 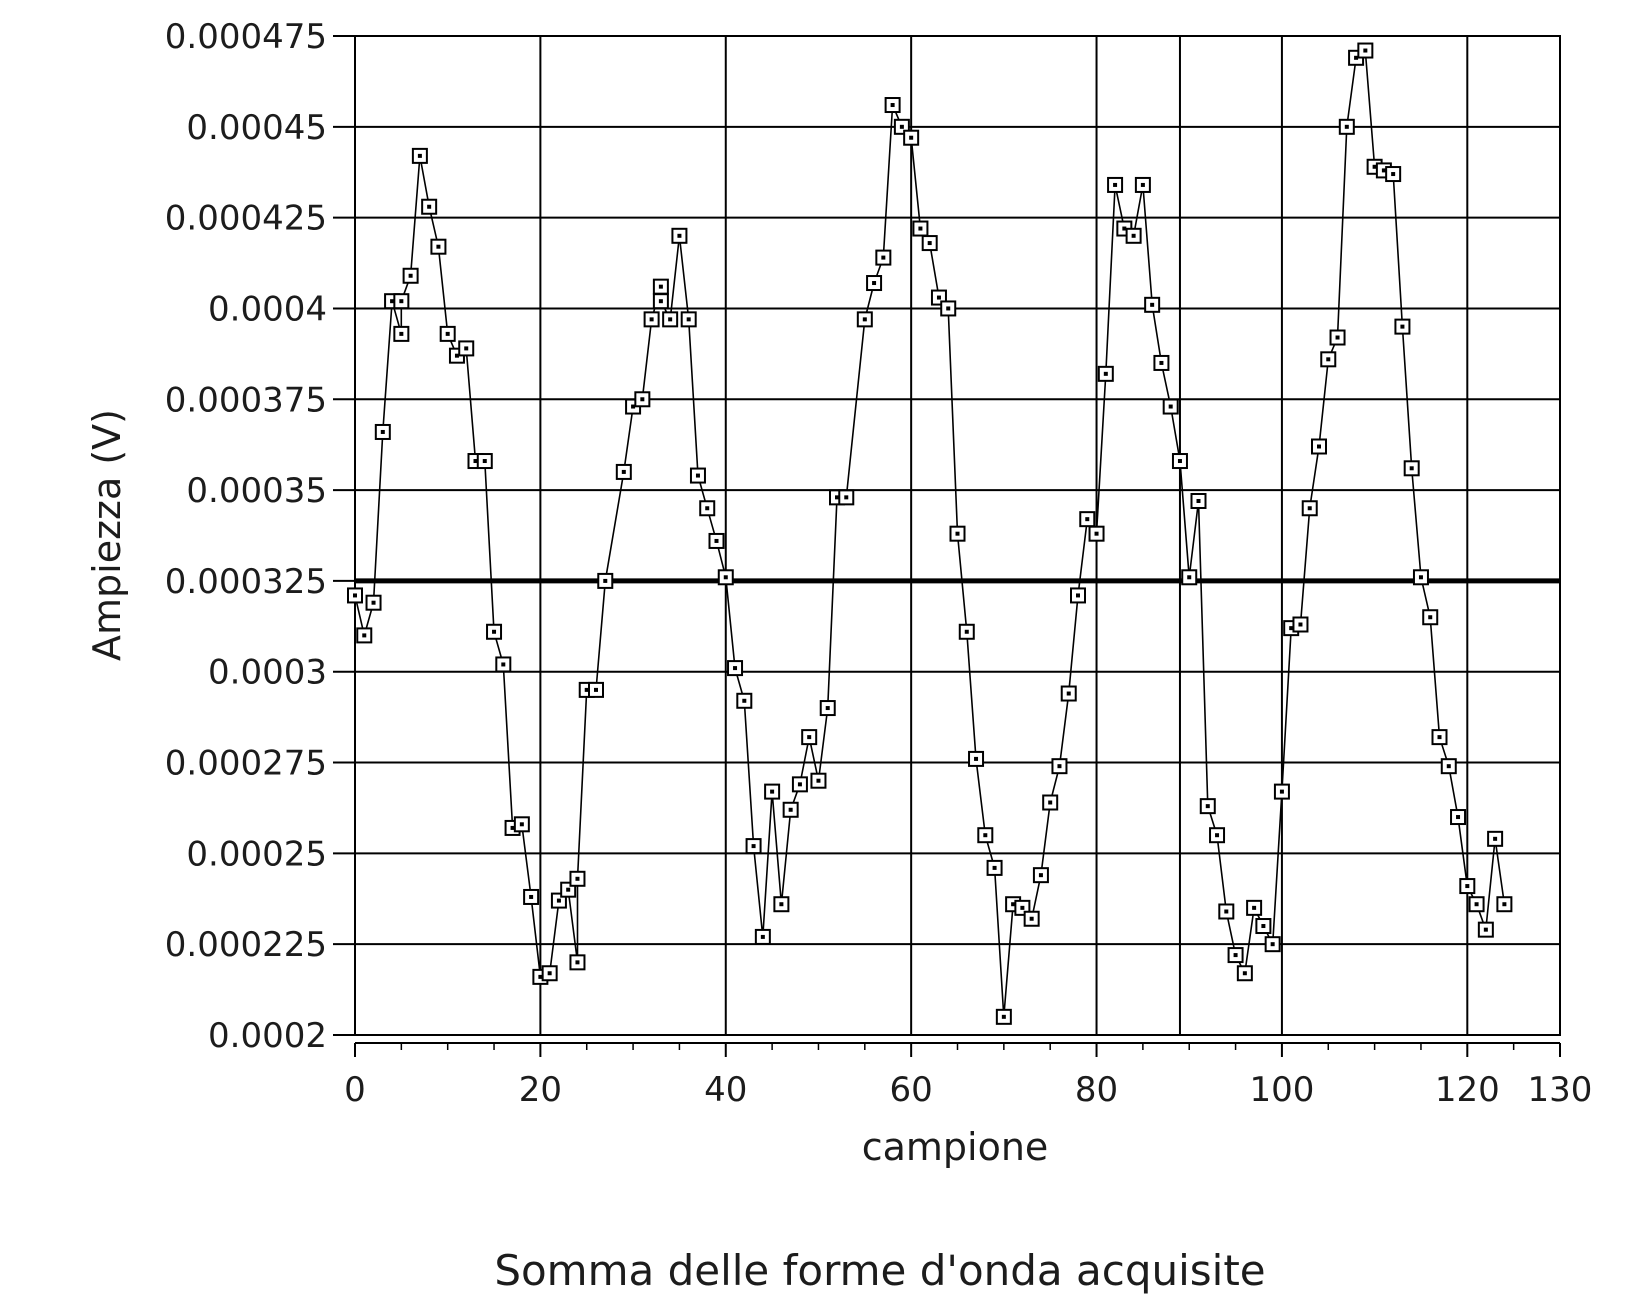 What do you see at coordinates (267, 673) in the screenshot?
I see `y-tick-label: 0.0003` at bounding box center [267, 673].